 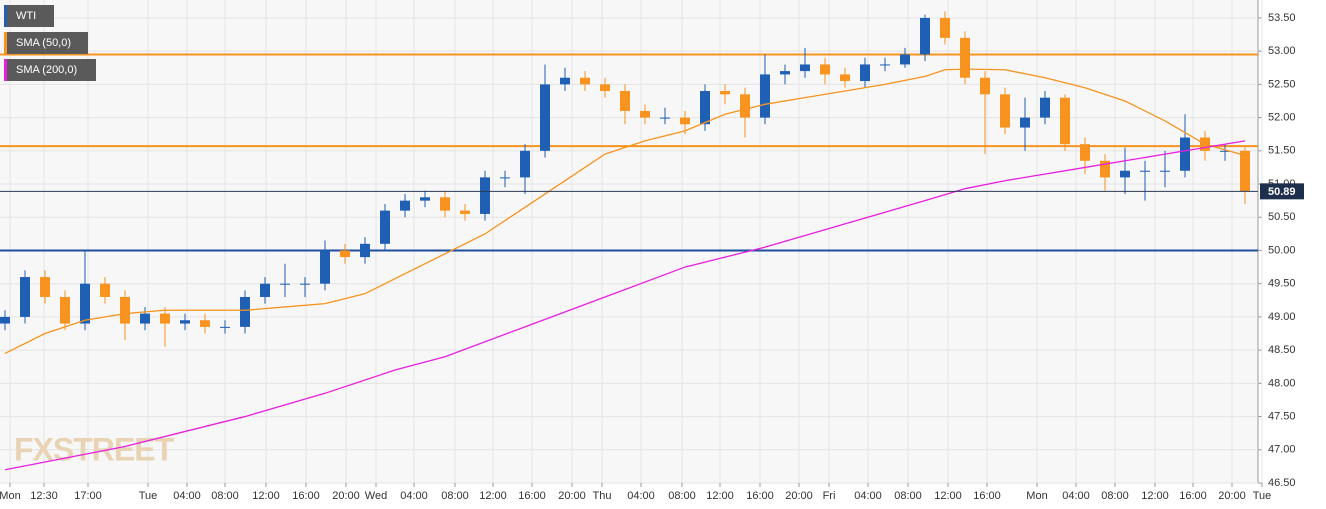 I want to click on x-tick-label: 17:00, so click(x=88, y=496).